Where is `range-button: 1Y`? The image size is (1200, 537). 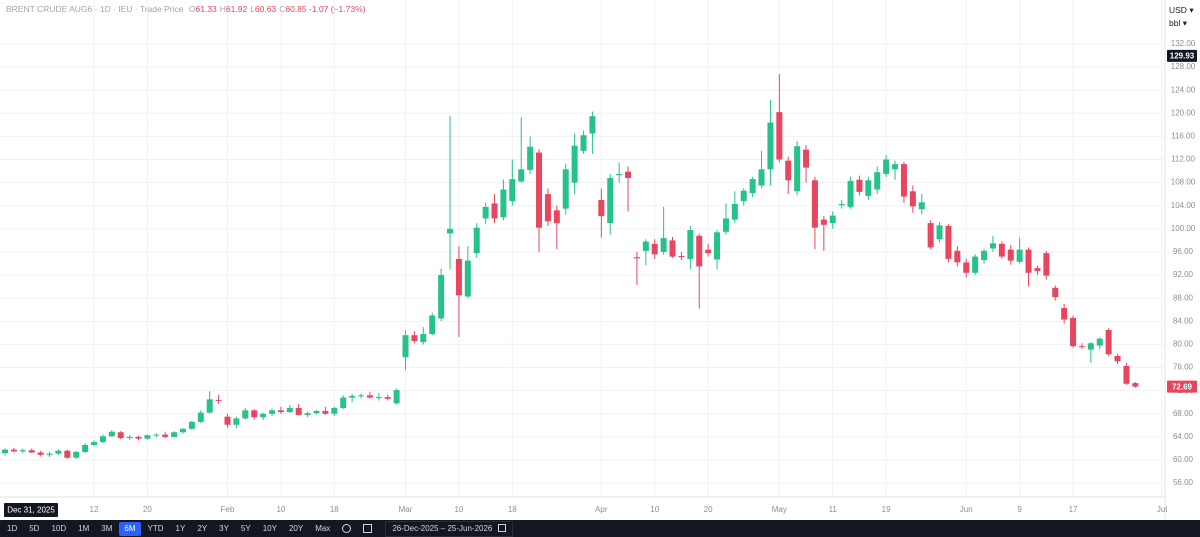 range-button: 1Y is located at coordinates (180, 528).